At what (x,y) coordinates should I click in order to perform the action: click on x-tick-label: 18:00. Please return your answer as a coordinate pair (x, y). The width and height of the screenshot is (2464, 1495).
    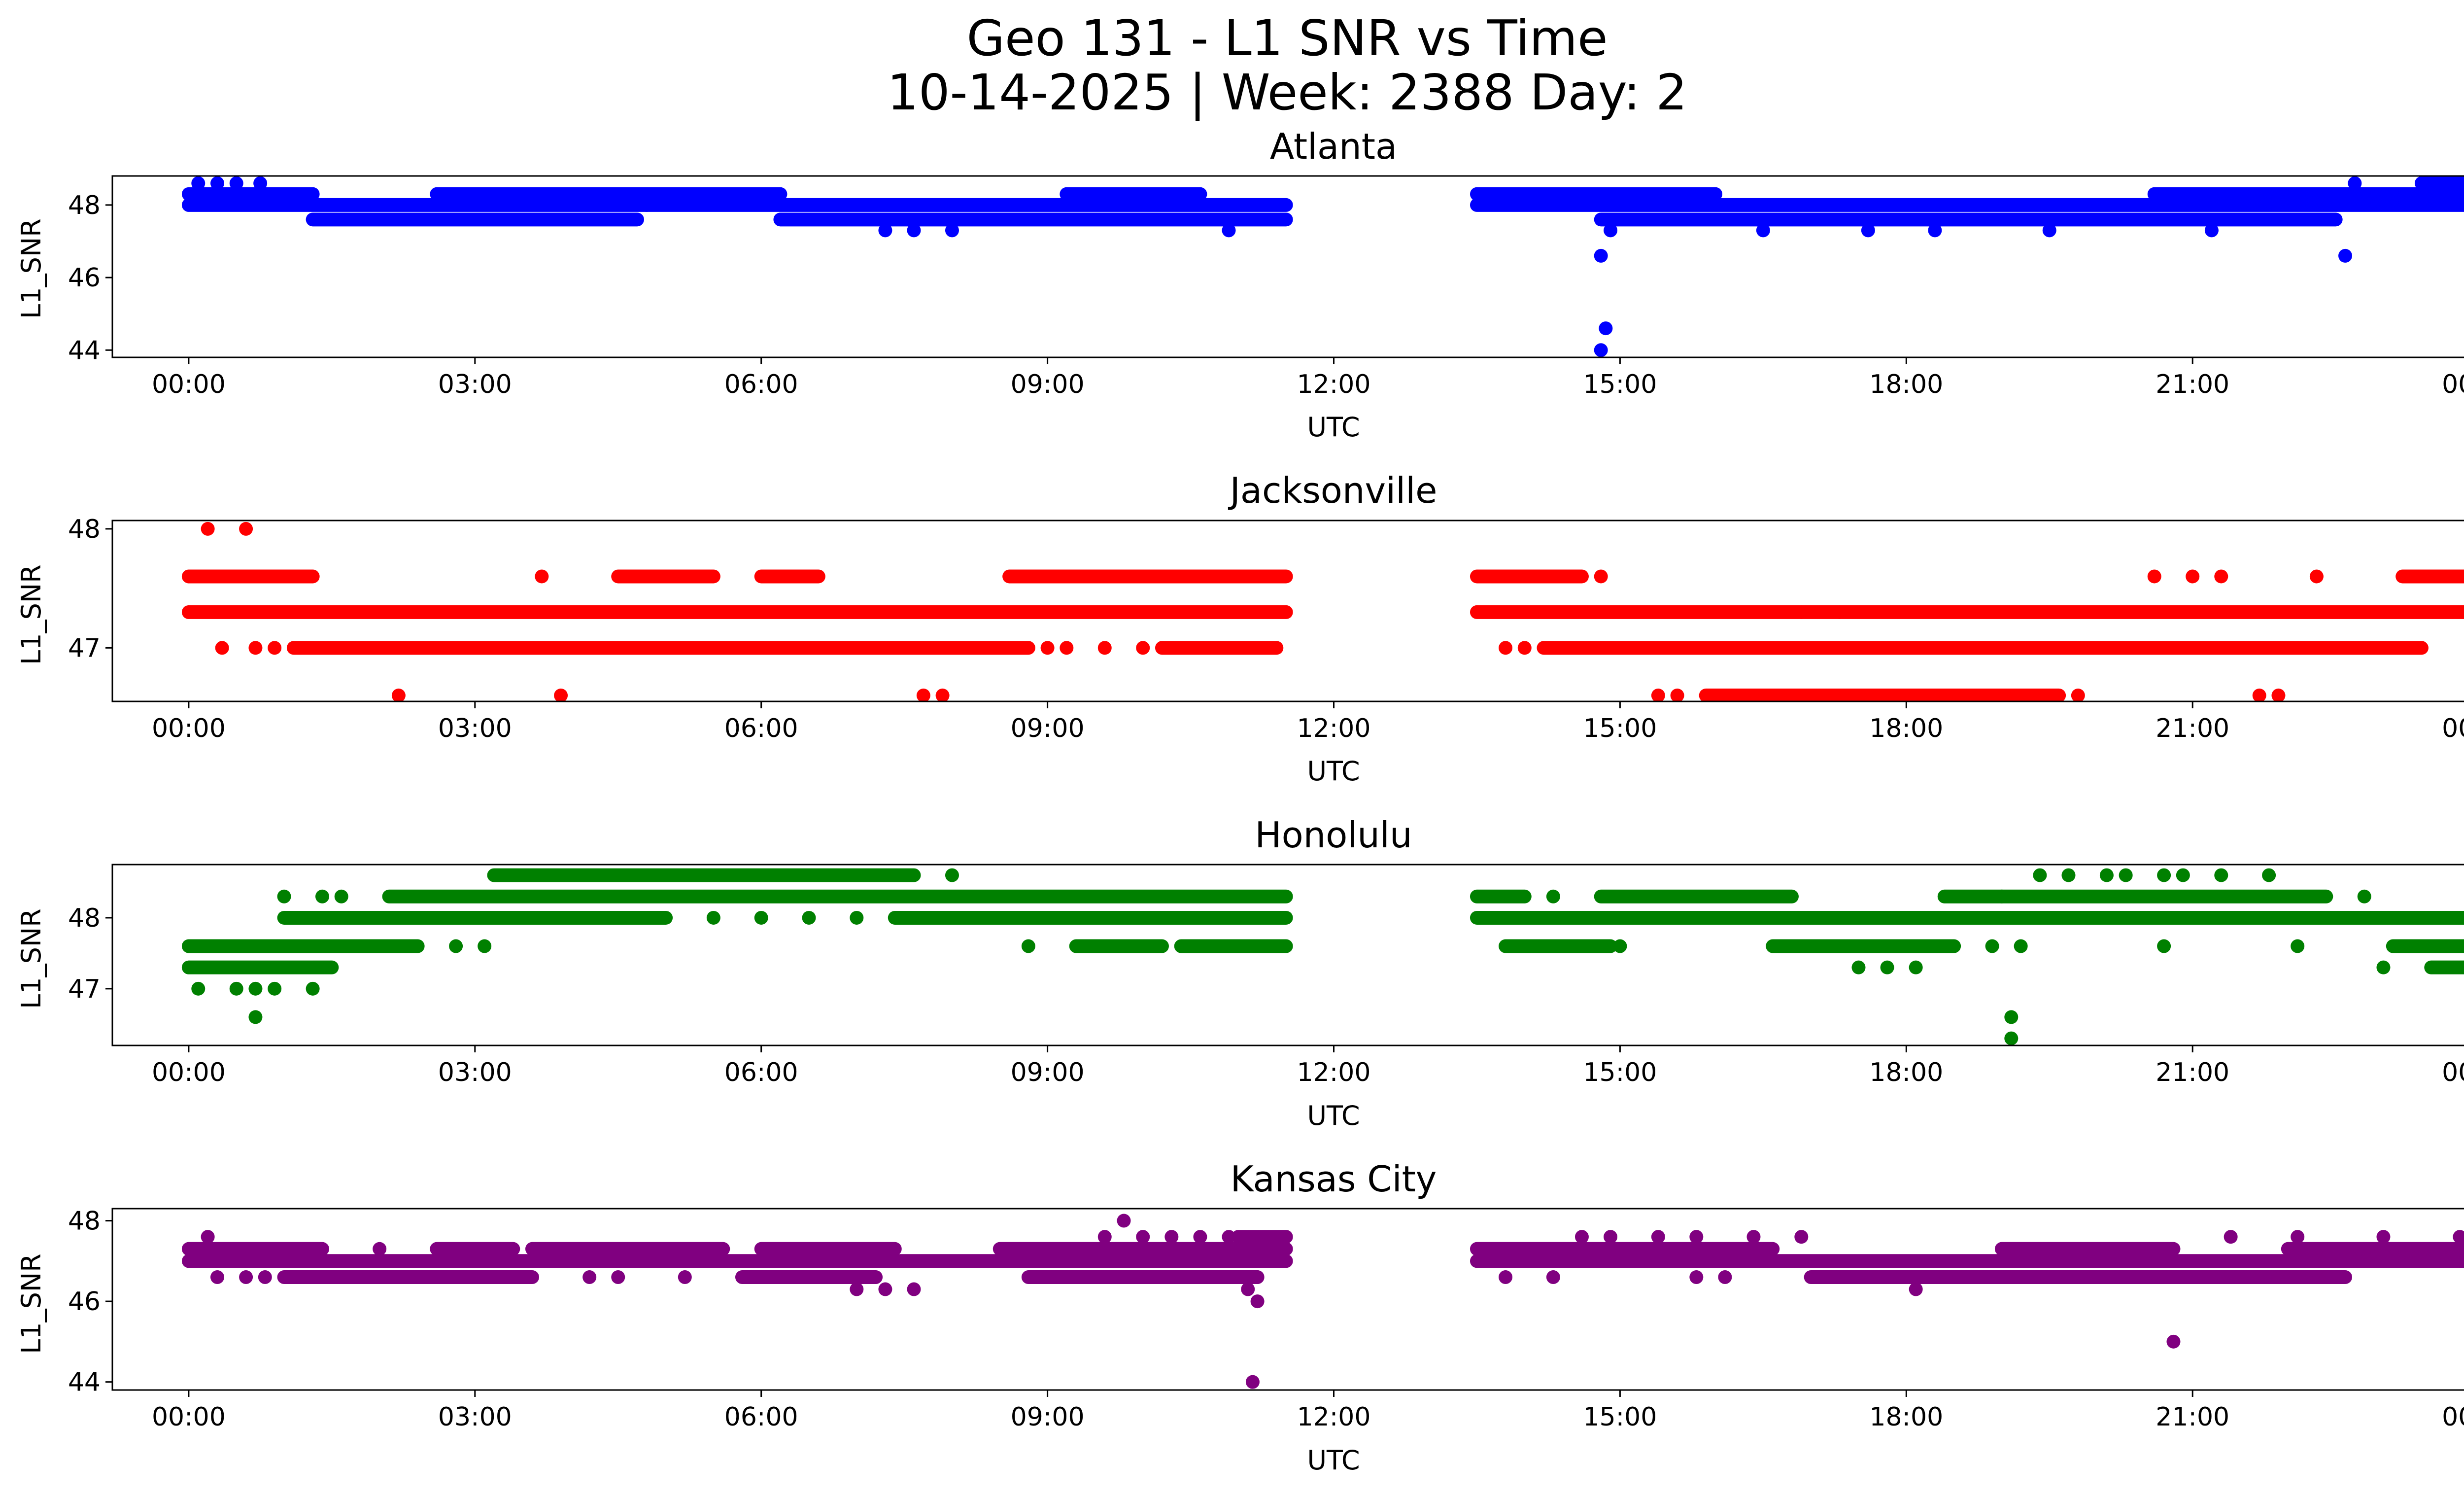
    Looking at the image, I should click on (1906, 728).